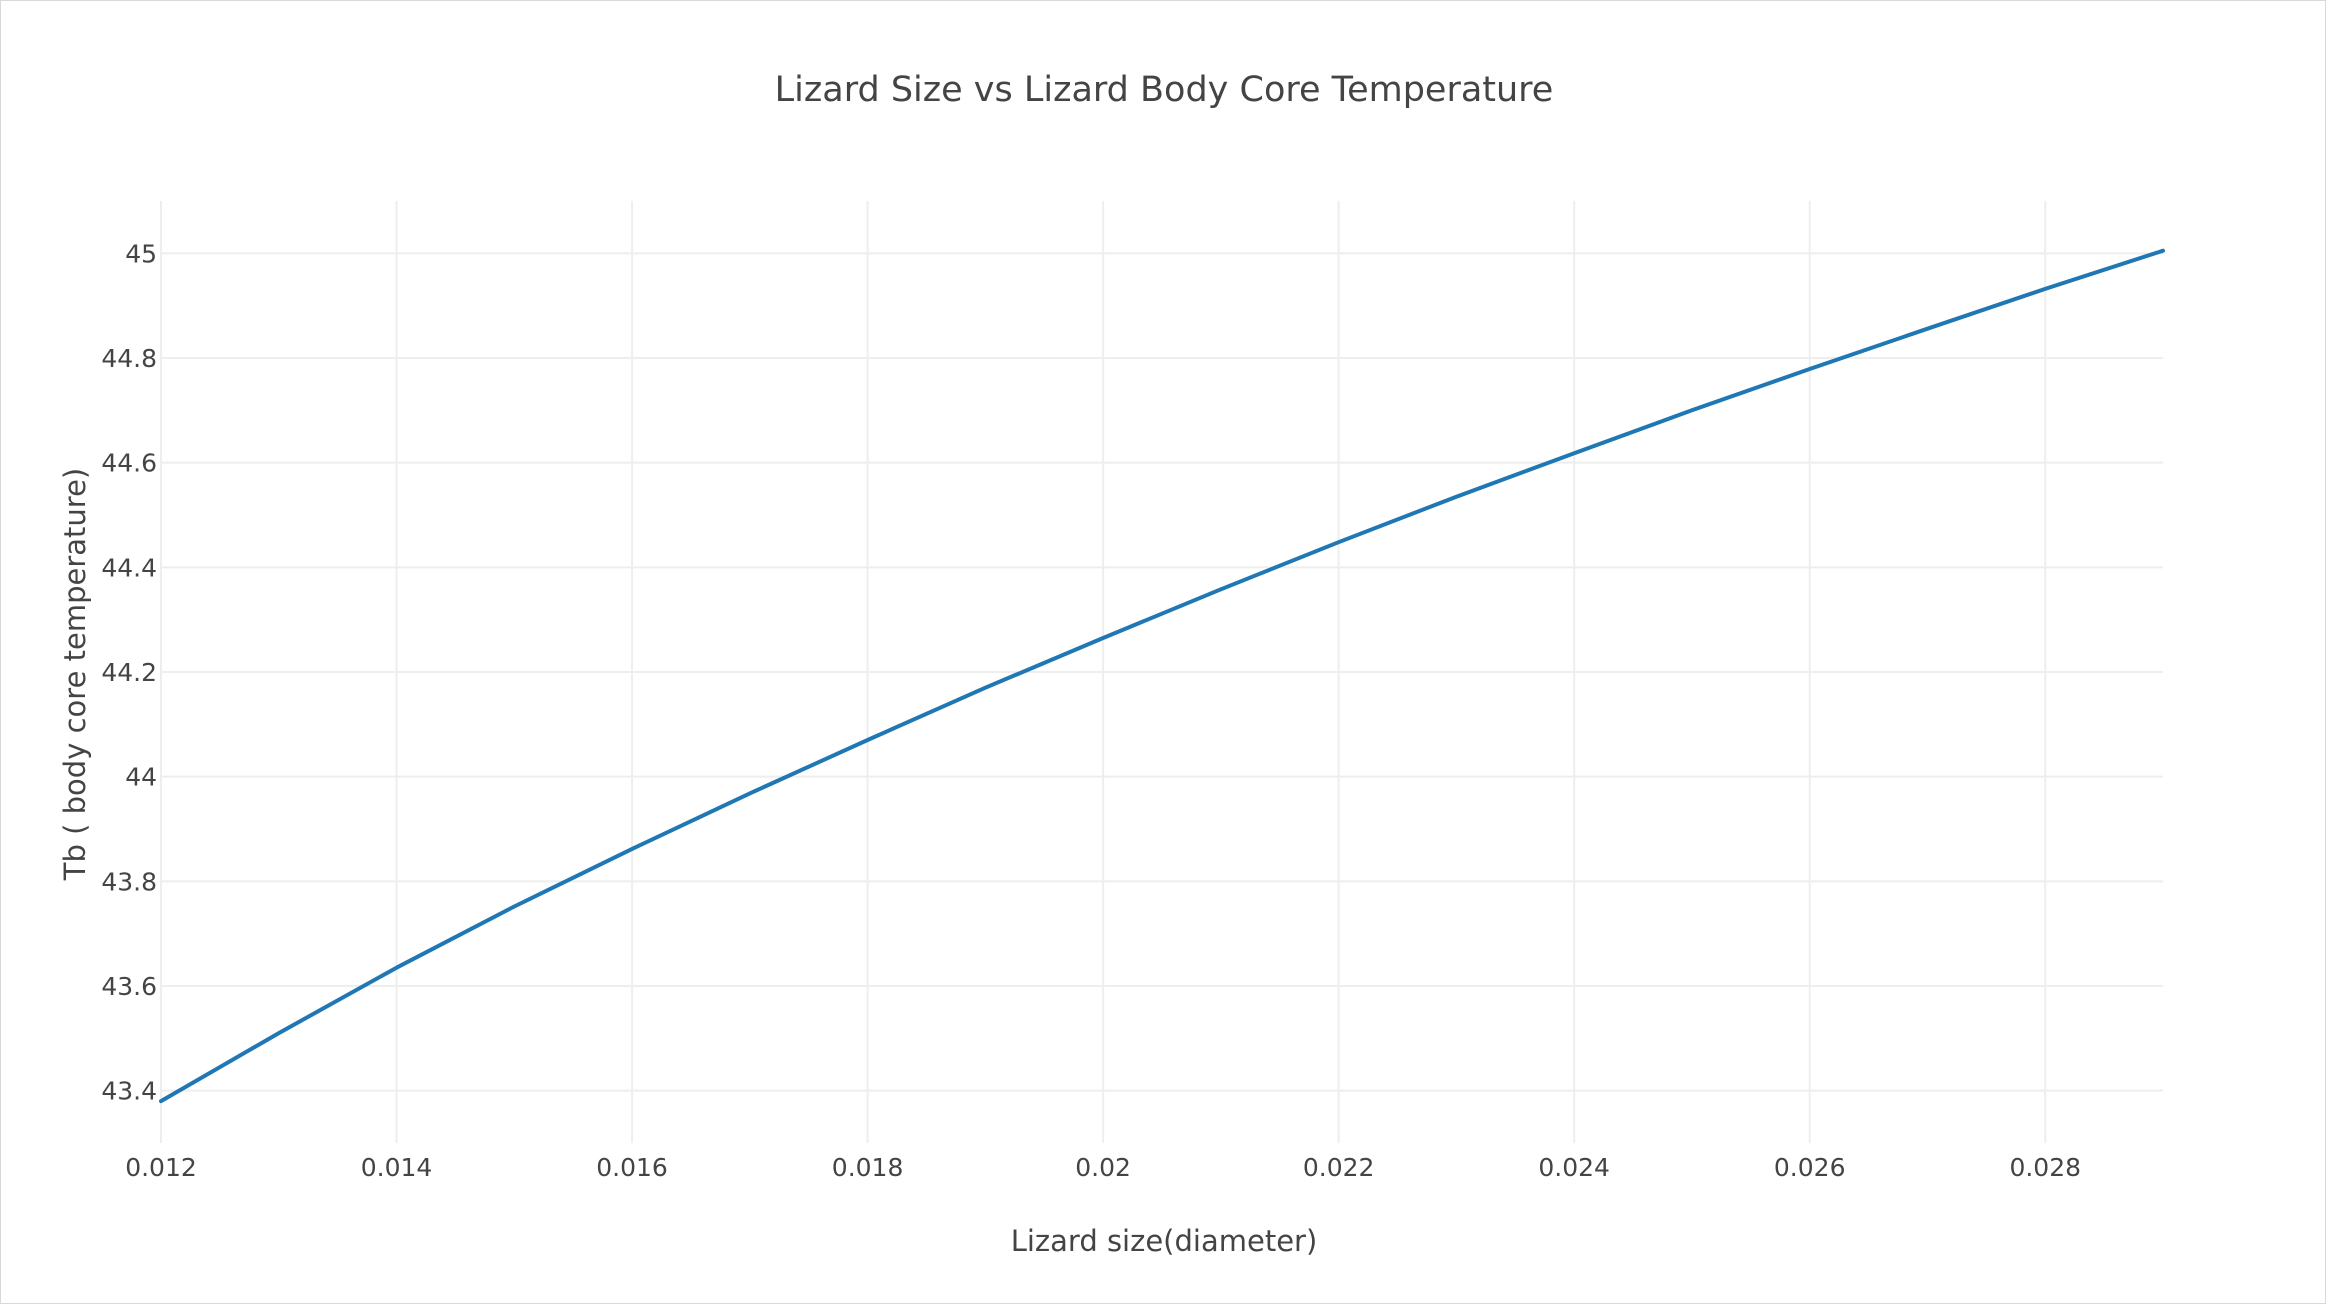 This screenshot has height=1304, width=2326. Describe the element at coordinates (129, 358) in the screenshot. I see `y-tick-label: 44.8` at that location.